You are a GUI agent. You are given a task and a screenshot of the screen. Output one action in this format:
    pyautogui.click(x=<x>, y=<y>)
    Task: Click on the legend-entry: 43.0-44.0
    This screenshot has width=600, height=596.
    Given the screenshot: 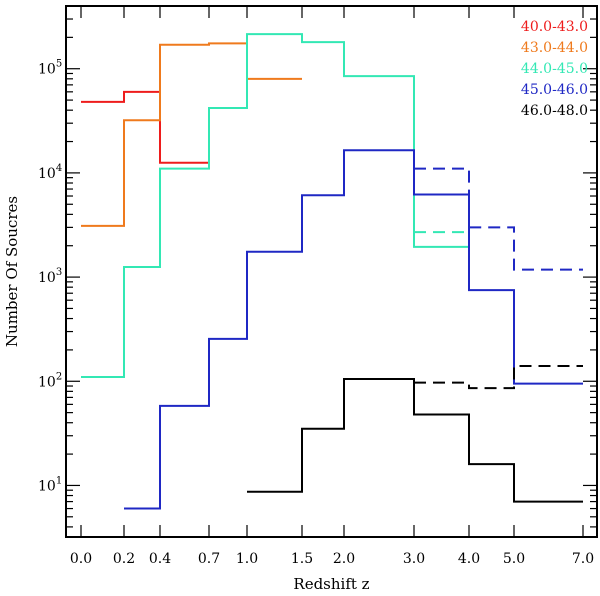 What is the action you would take?
    pyautogui.click(x=554, y=48)
    